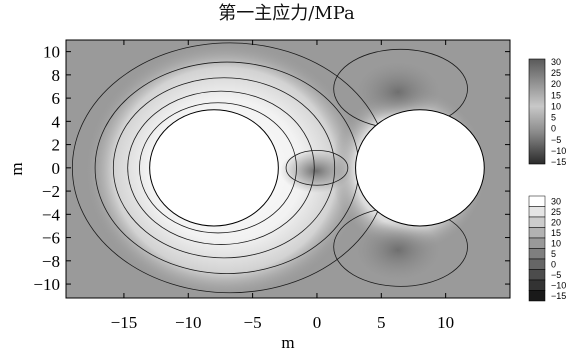  What do you see at coordinates (56, 98) in the screenshot?
I see `y-tick-label: 6` at bounding box center [56, 98].